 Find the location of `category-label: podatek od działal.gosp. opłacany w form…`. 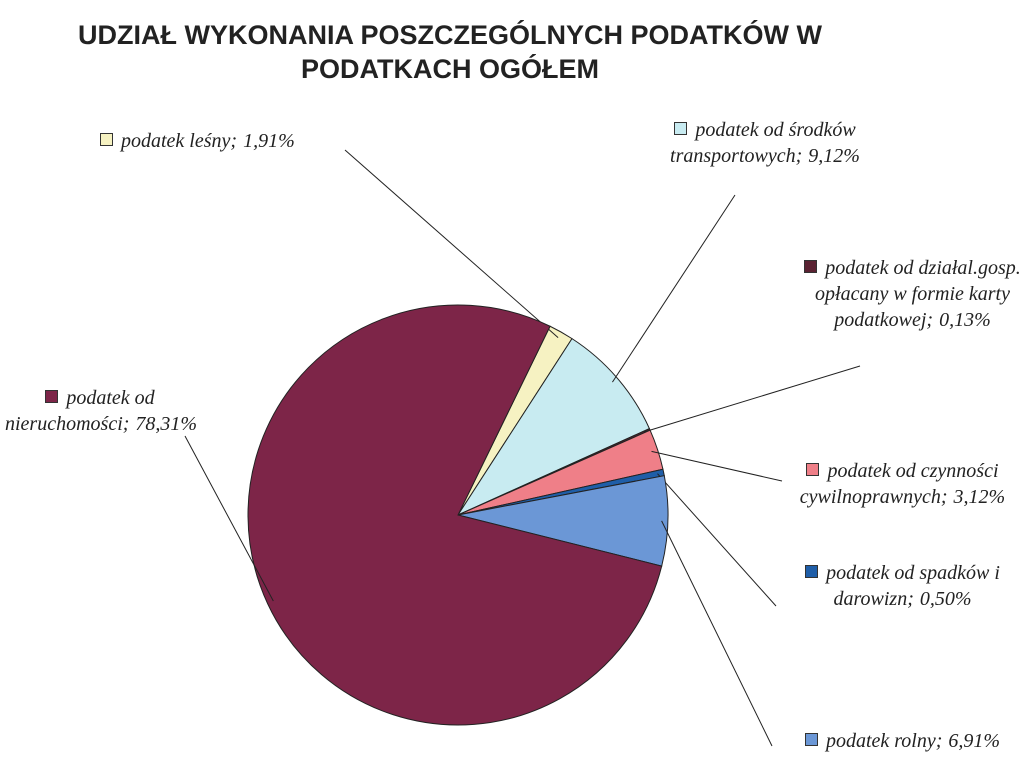

category-label: podatek od działal.gosp. opłacany w form… is located at coordinates (918, 294).